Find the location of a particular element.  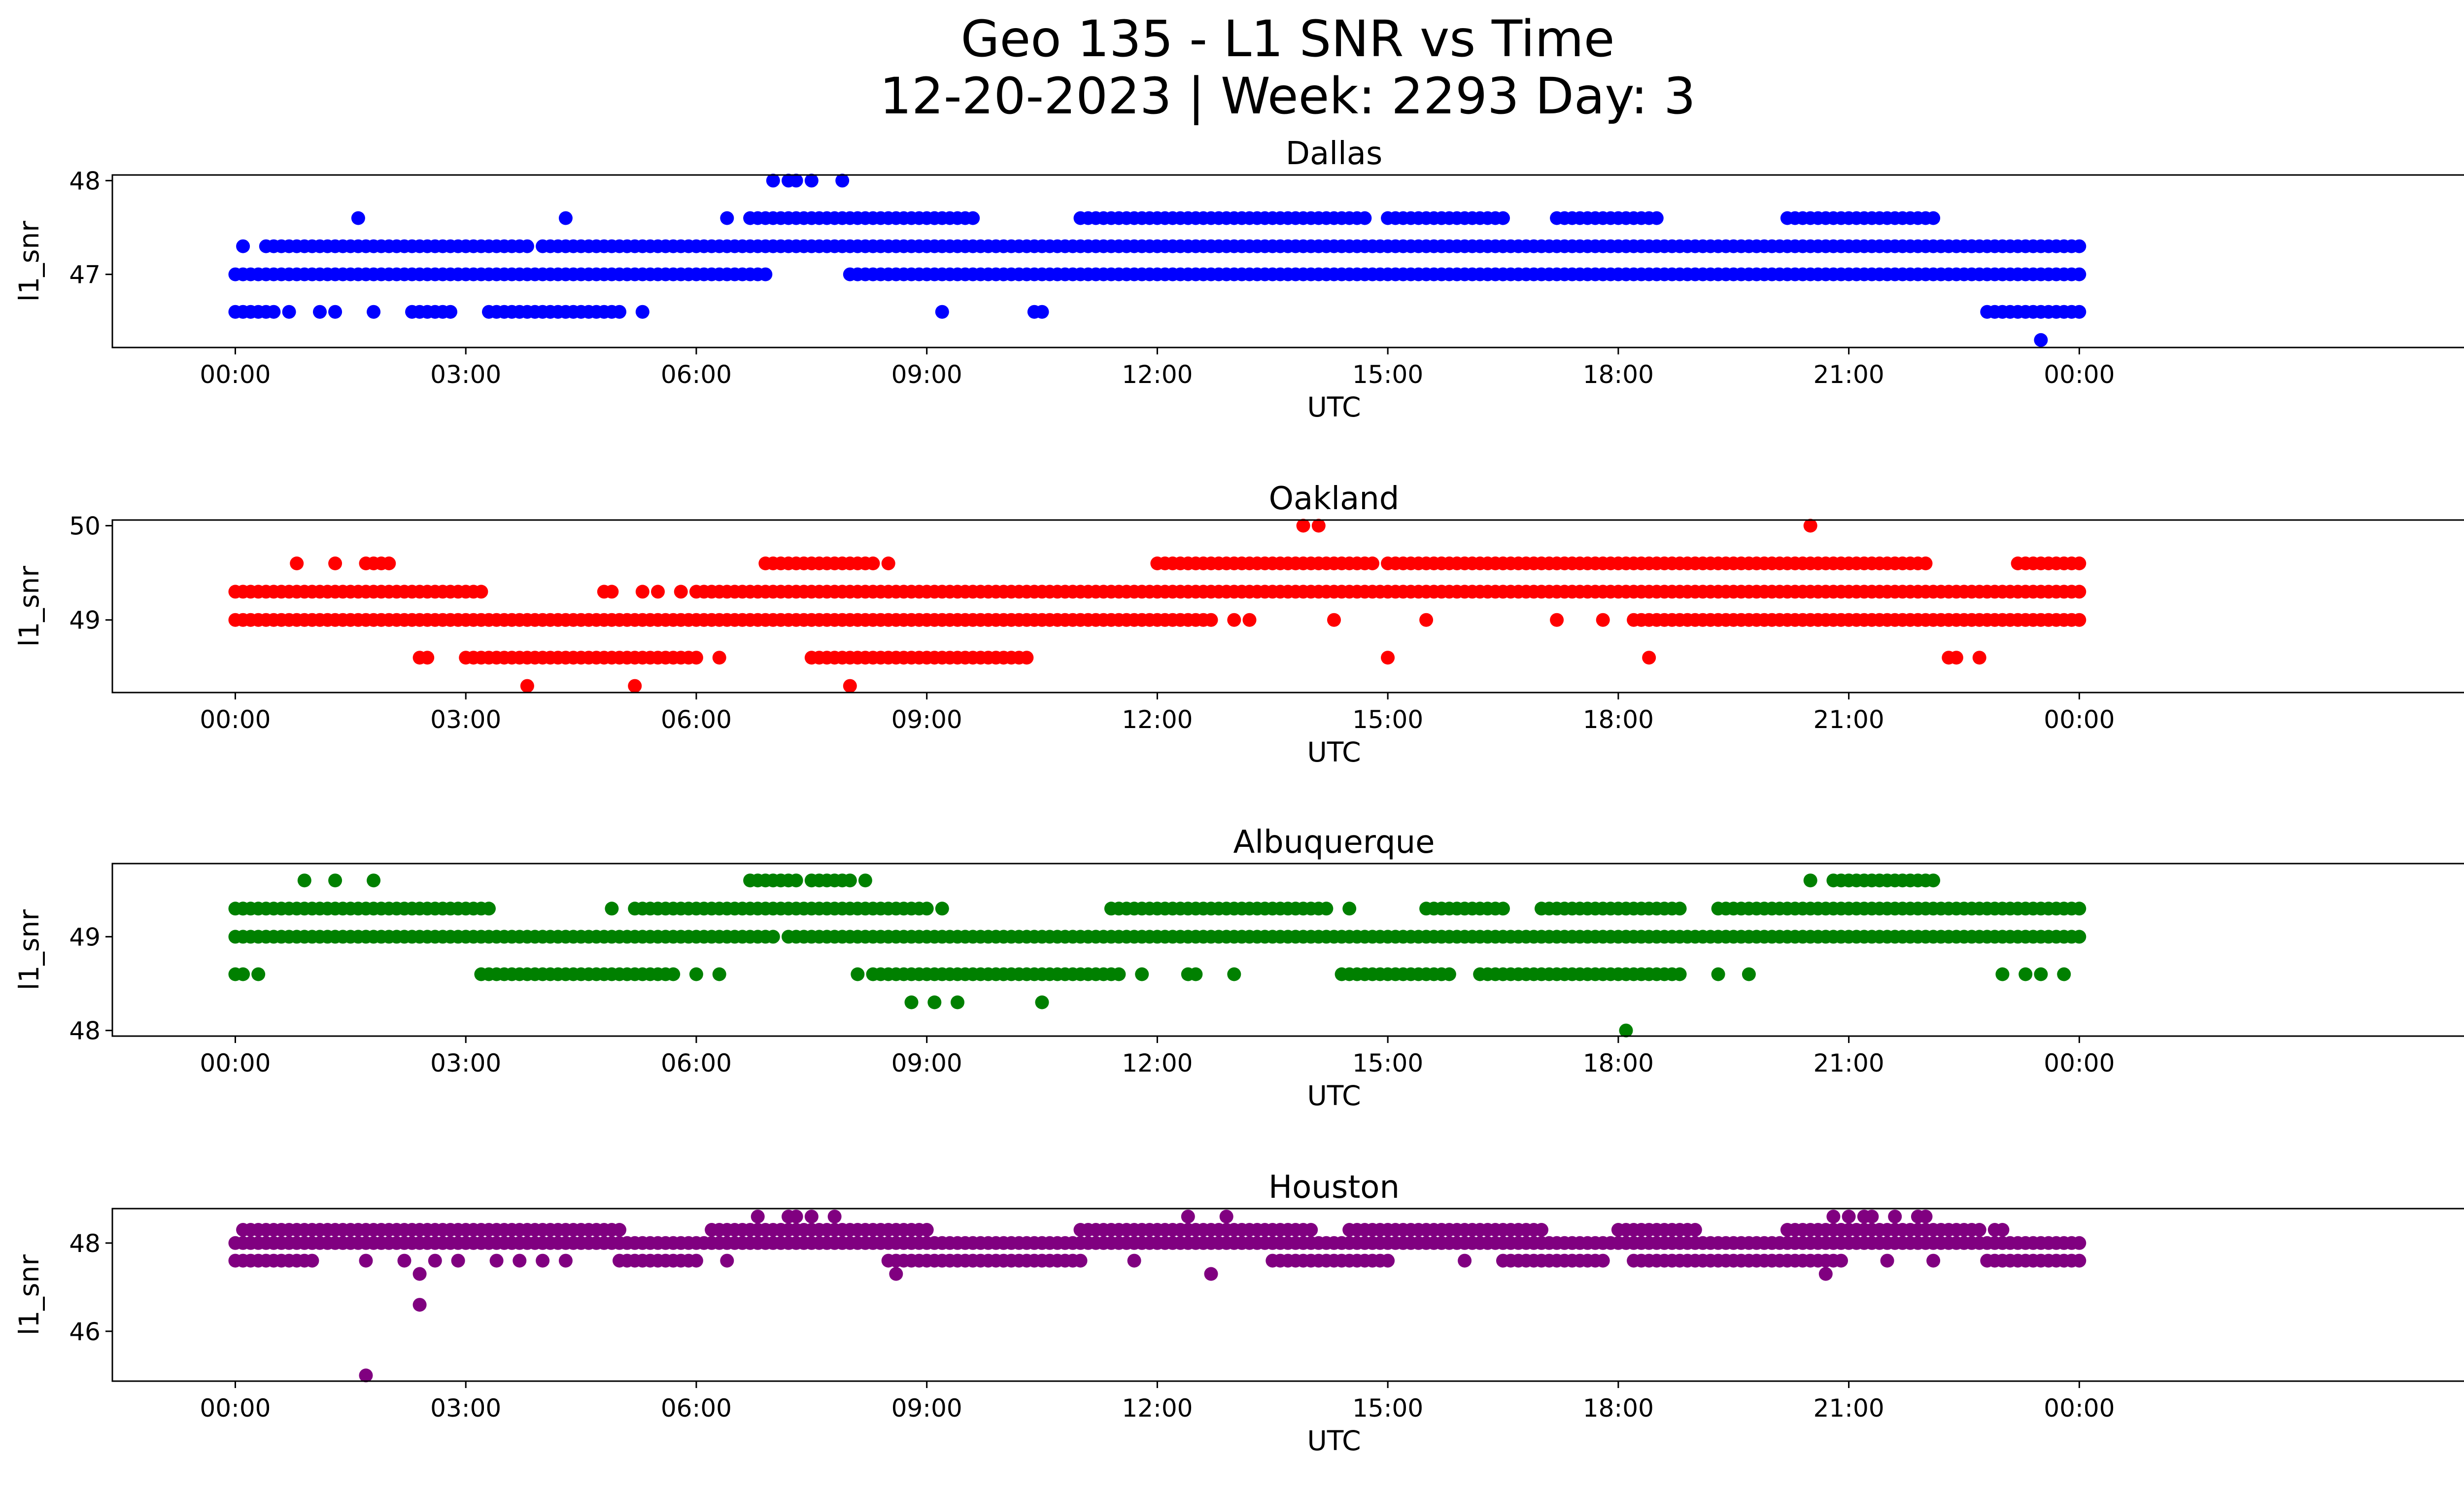

y-tick-label: 50 is located at coordinates (85, 526).